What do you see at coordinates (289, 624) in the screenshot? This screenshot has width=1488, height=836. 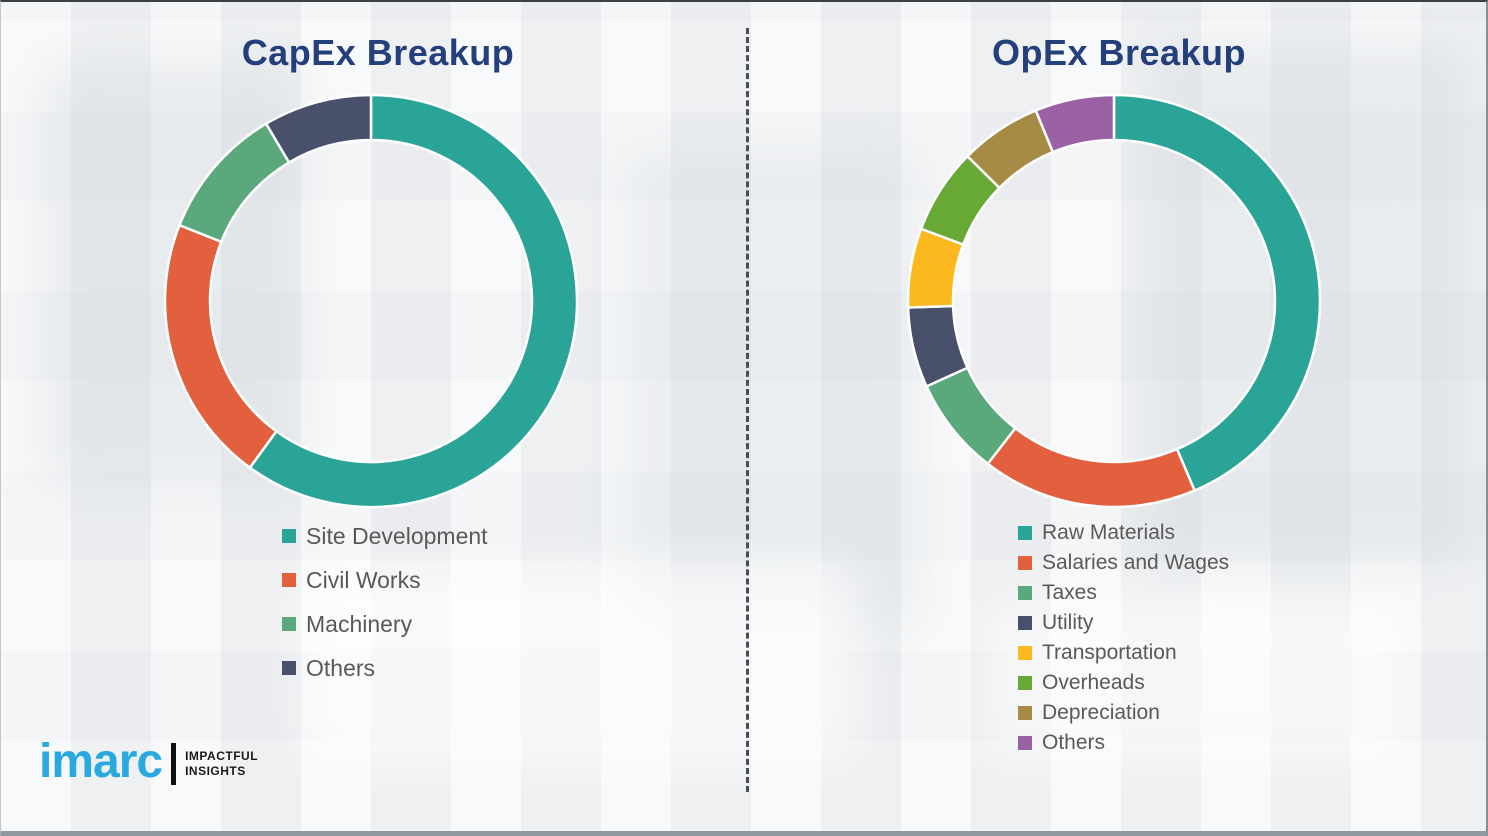 I see `legend-swatch-machinery` at bounding box center [289, 624].